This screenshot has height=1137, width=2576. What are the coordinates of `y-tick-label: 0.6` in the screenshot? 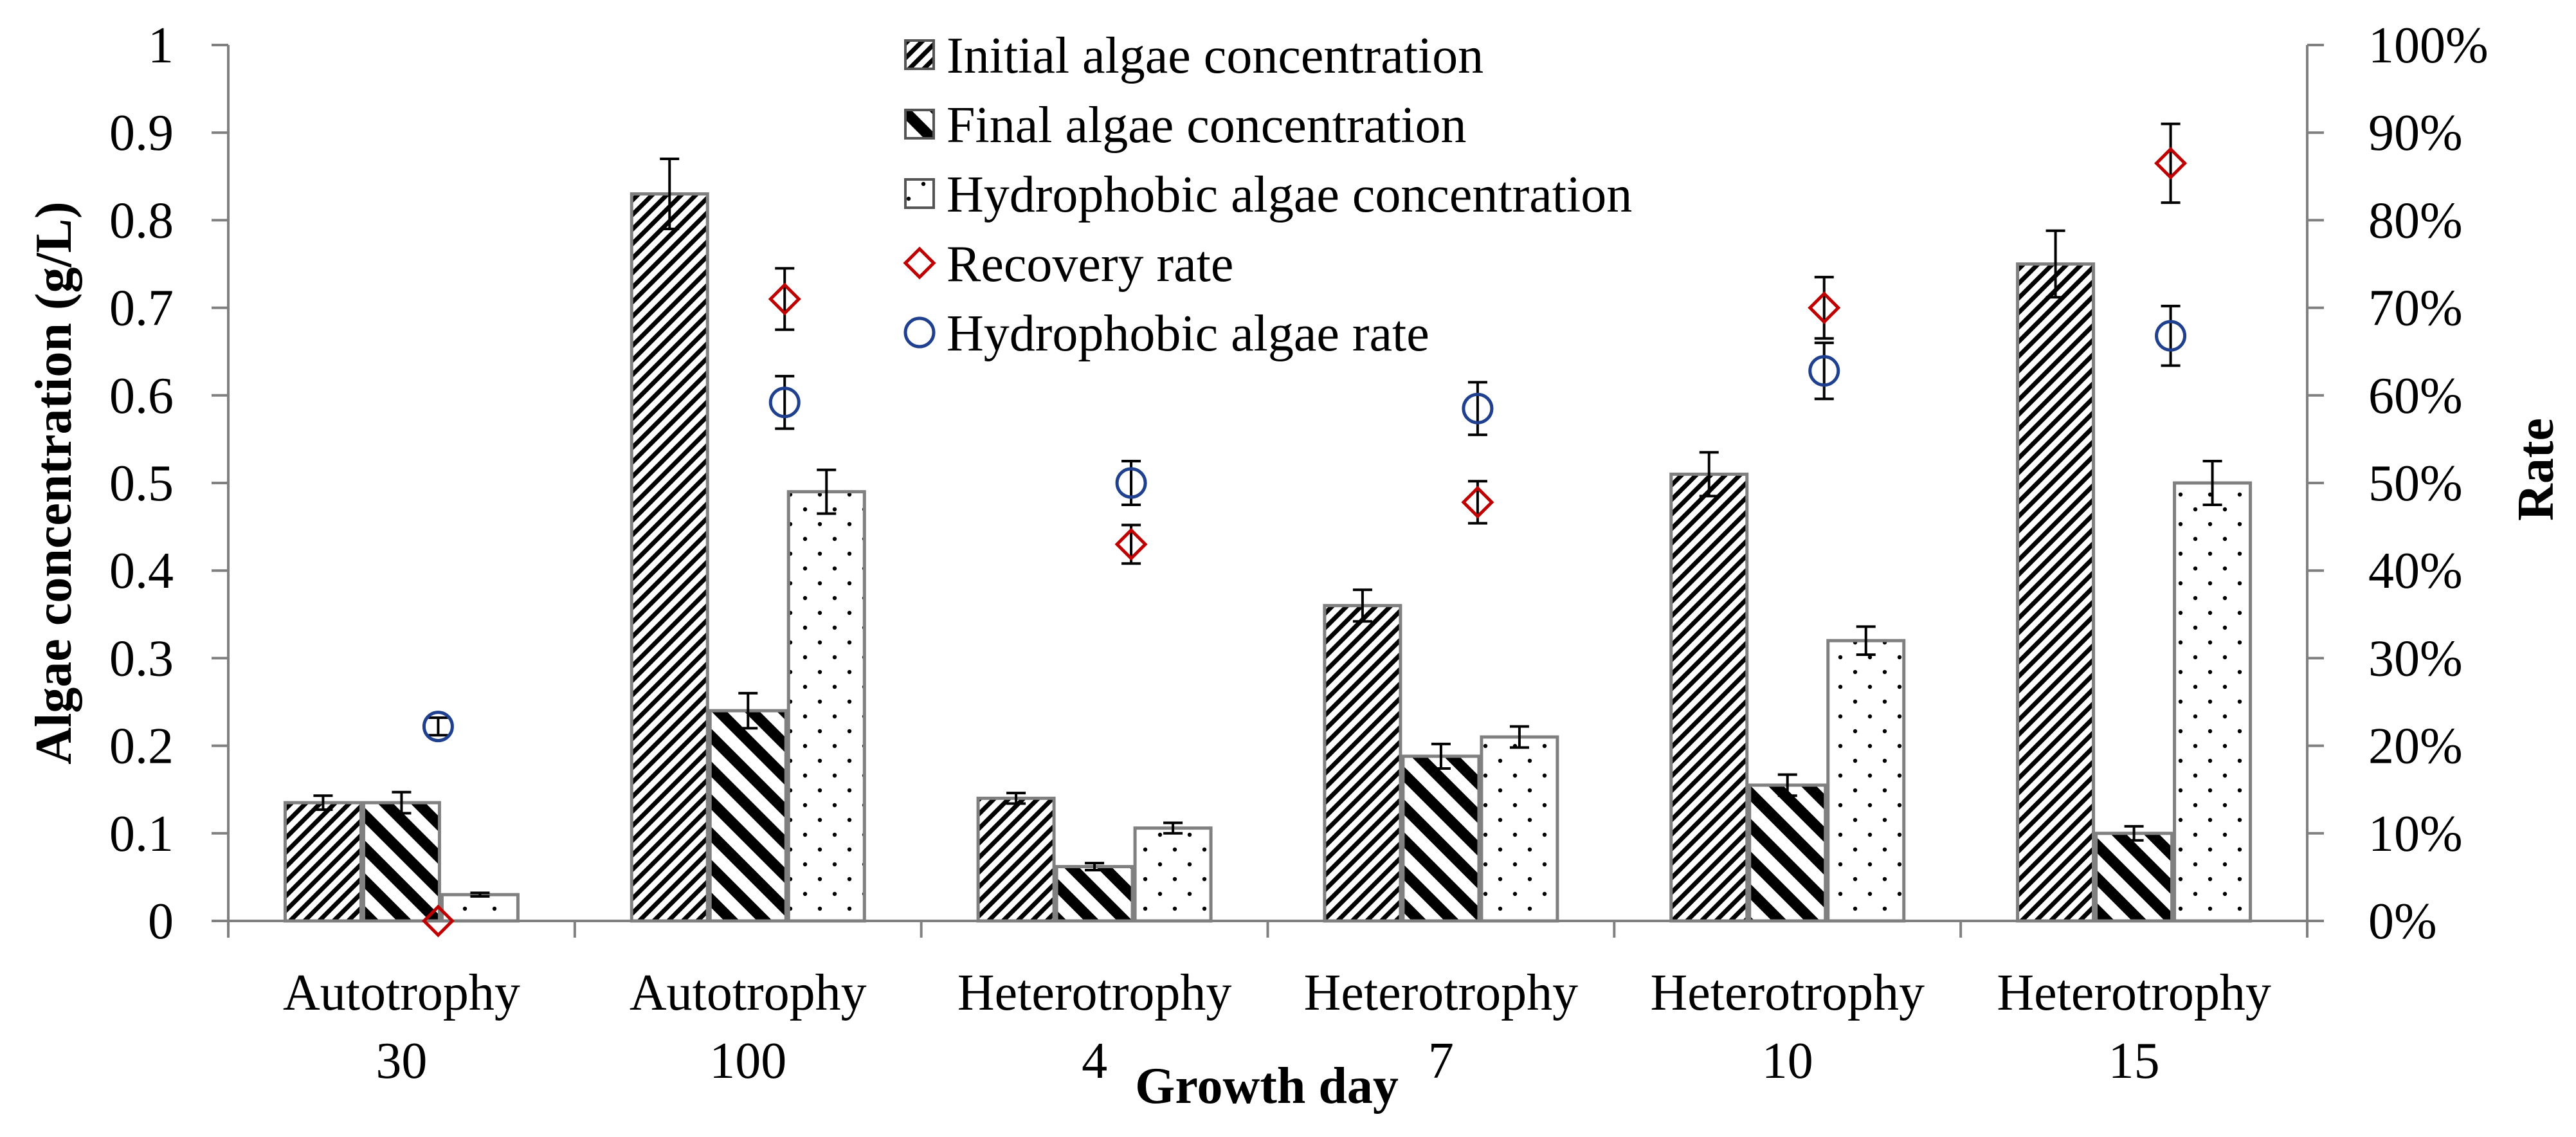 It's located at (141, 396).